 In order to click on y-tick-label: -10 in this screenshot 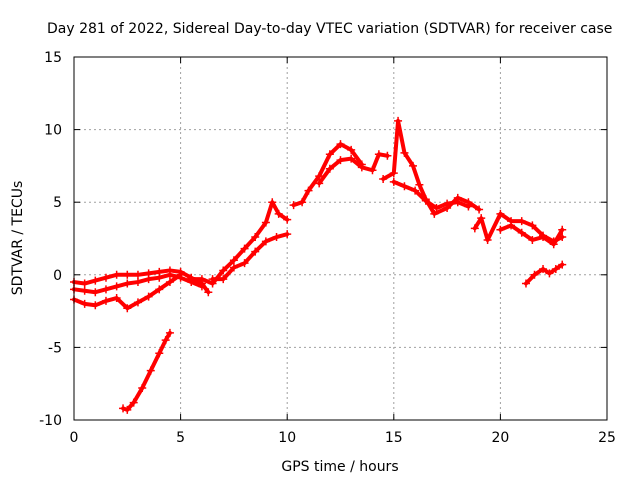, I will do `click(50, 421)`.